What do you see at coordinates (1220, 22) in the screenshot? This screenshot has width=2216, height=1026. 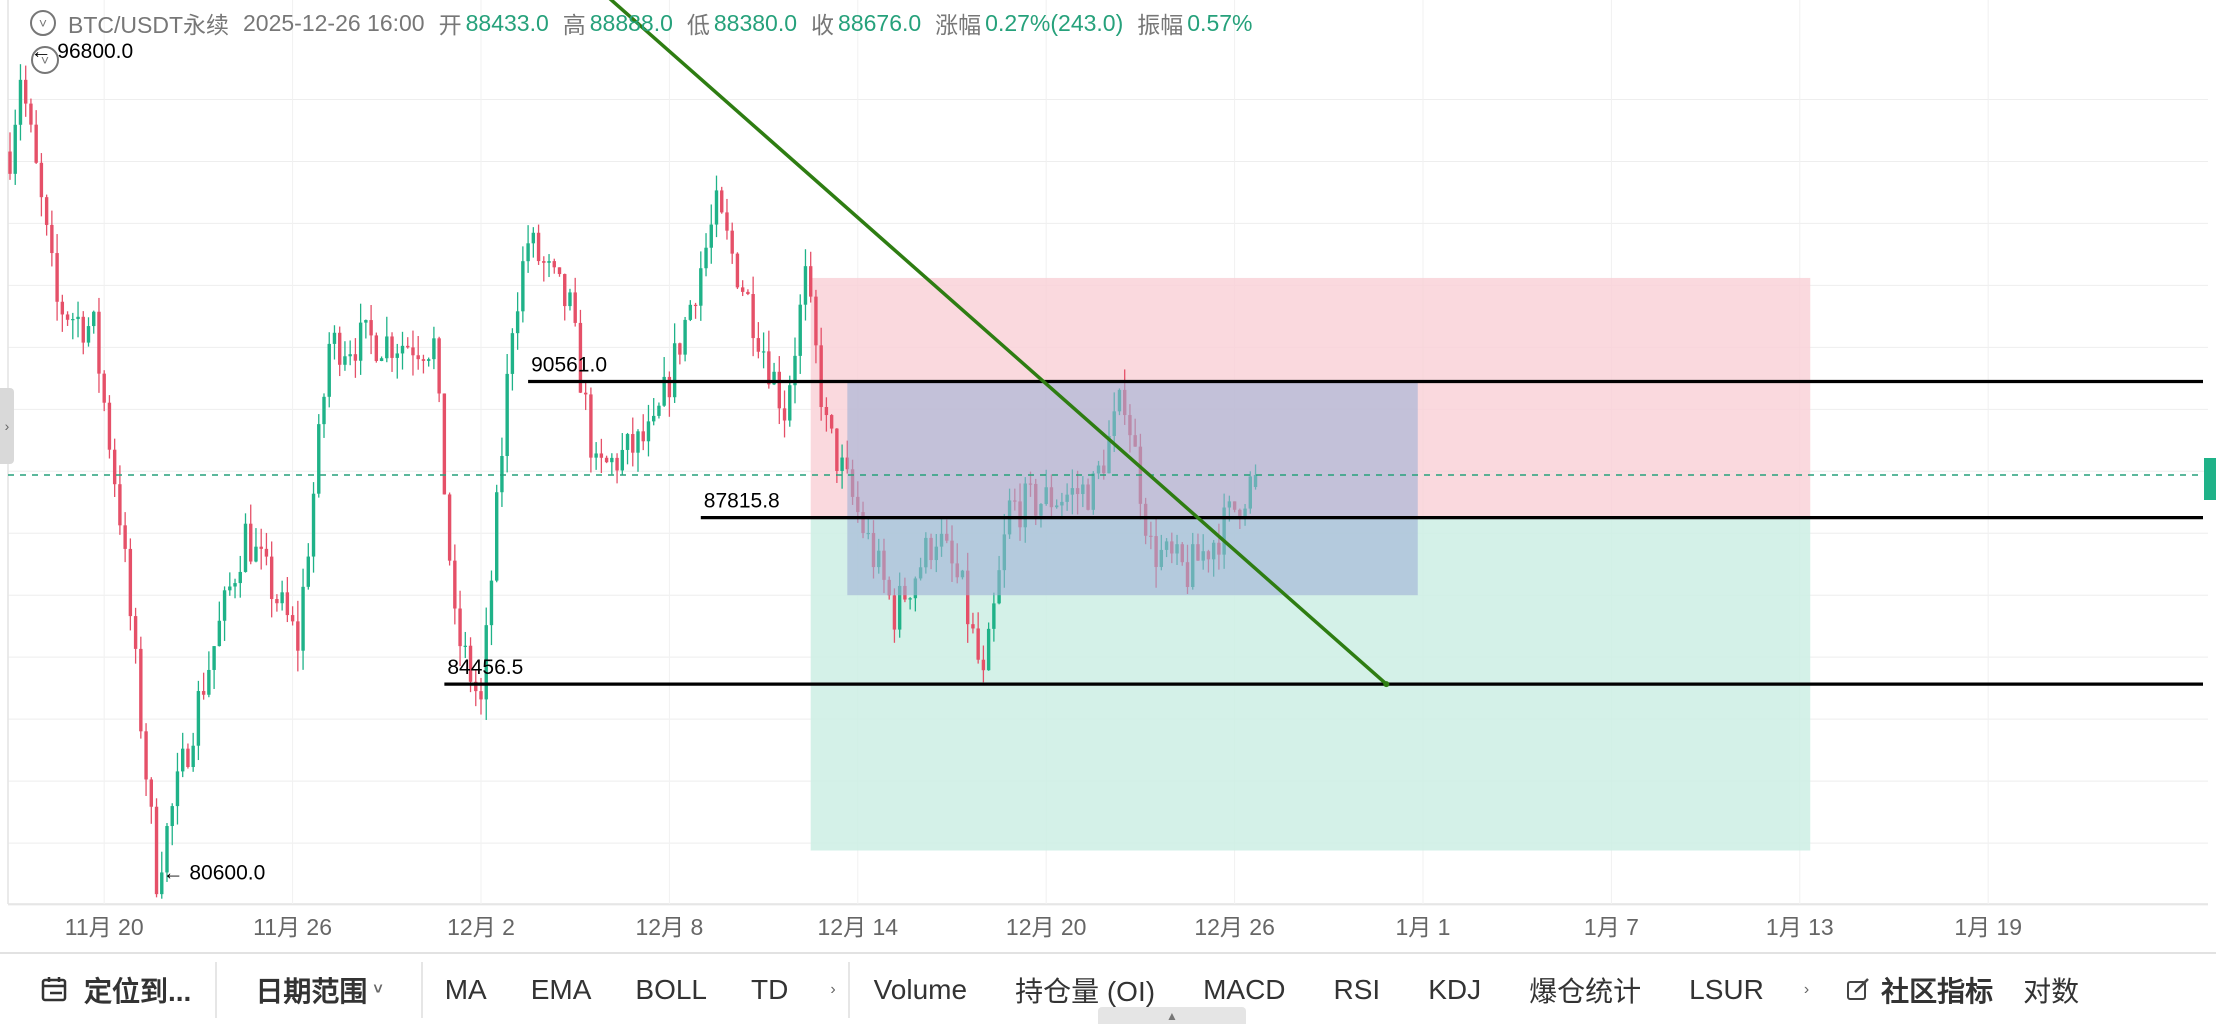 I see `amplitude-value: 0.57%` at bounding box center [1220, 22].